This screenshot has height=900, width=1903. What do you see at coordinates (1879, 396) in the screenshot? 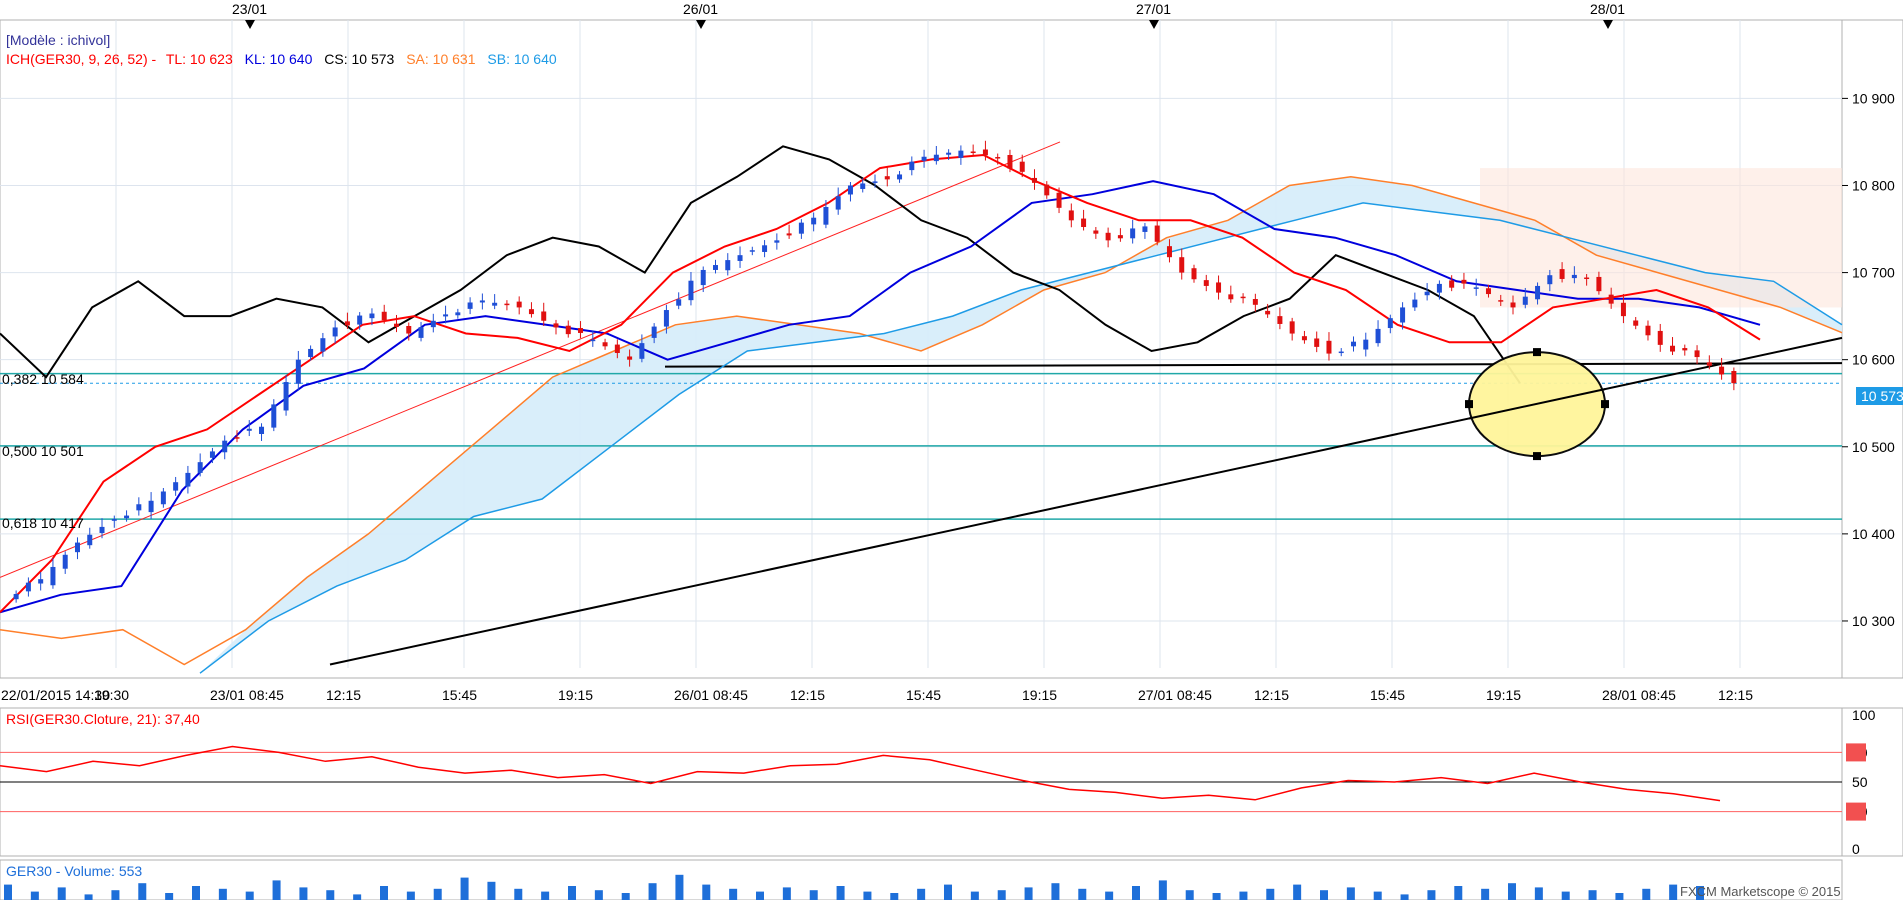
I see `price-badge` at bounding box center [1879, 396].